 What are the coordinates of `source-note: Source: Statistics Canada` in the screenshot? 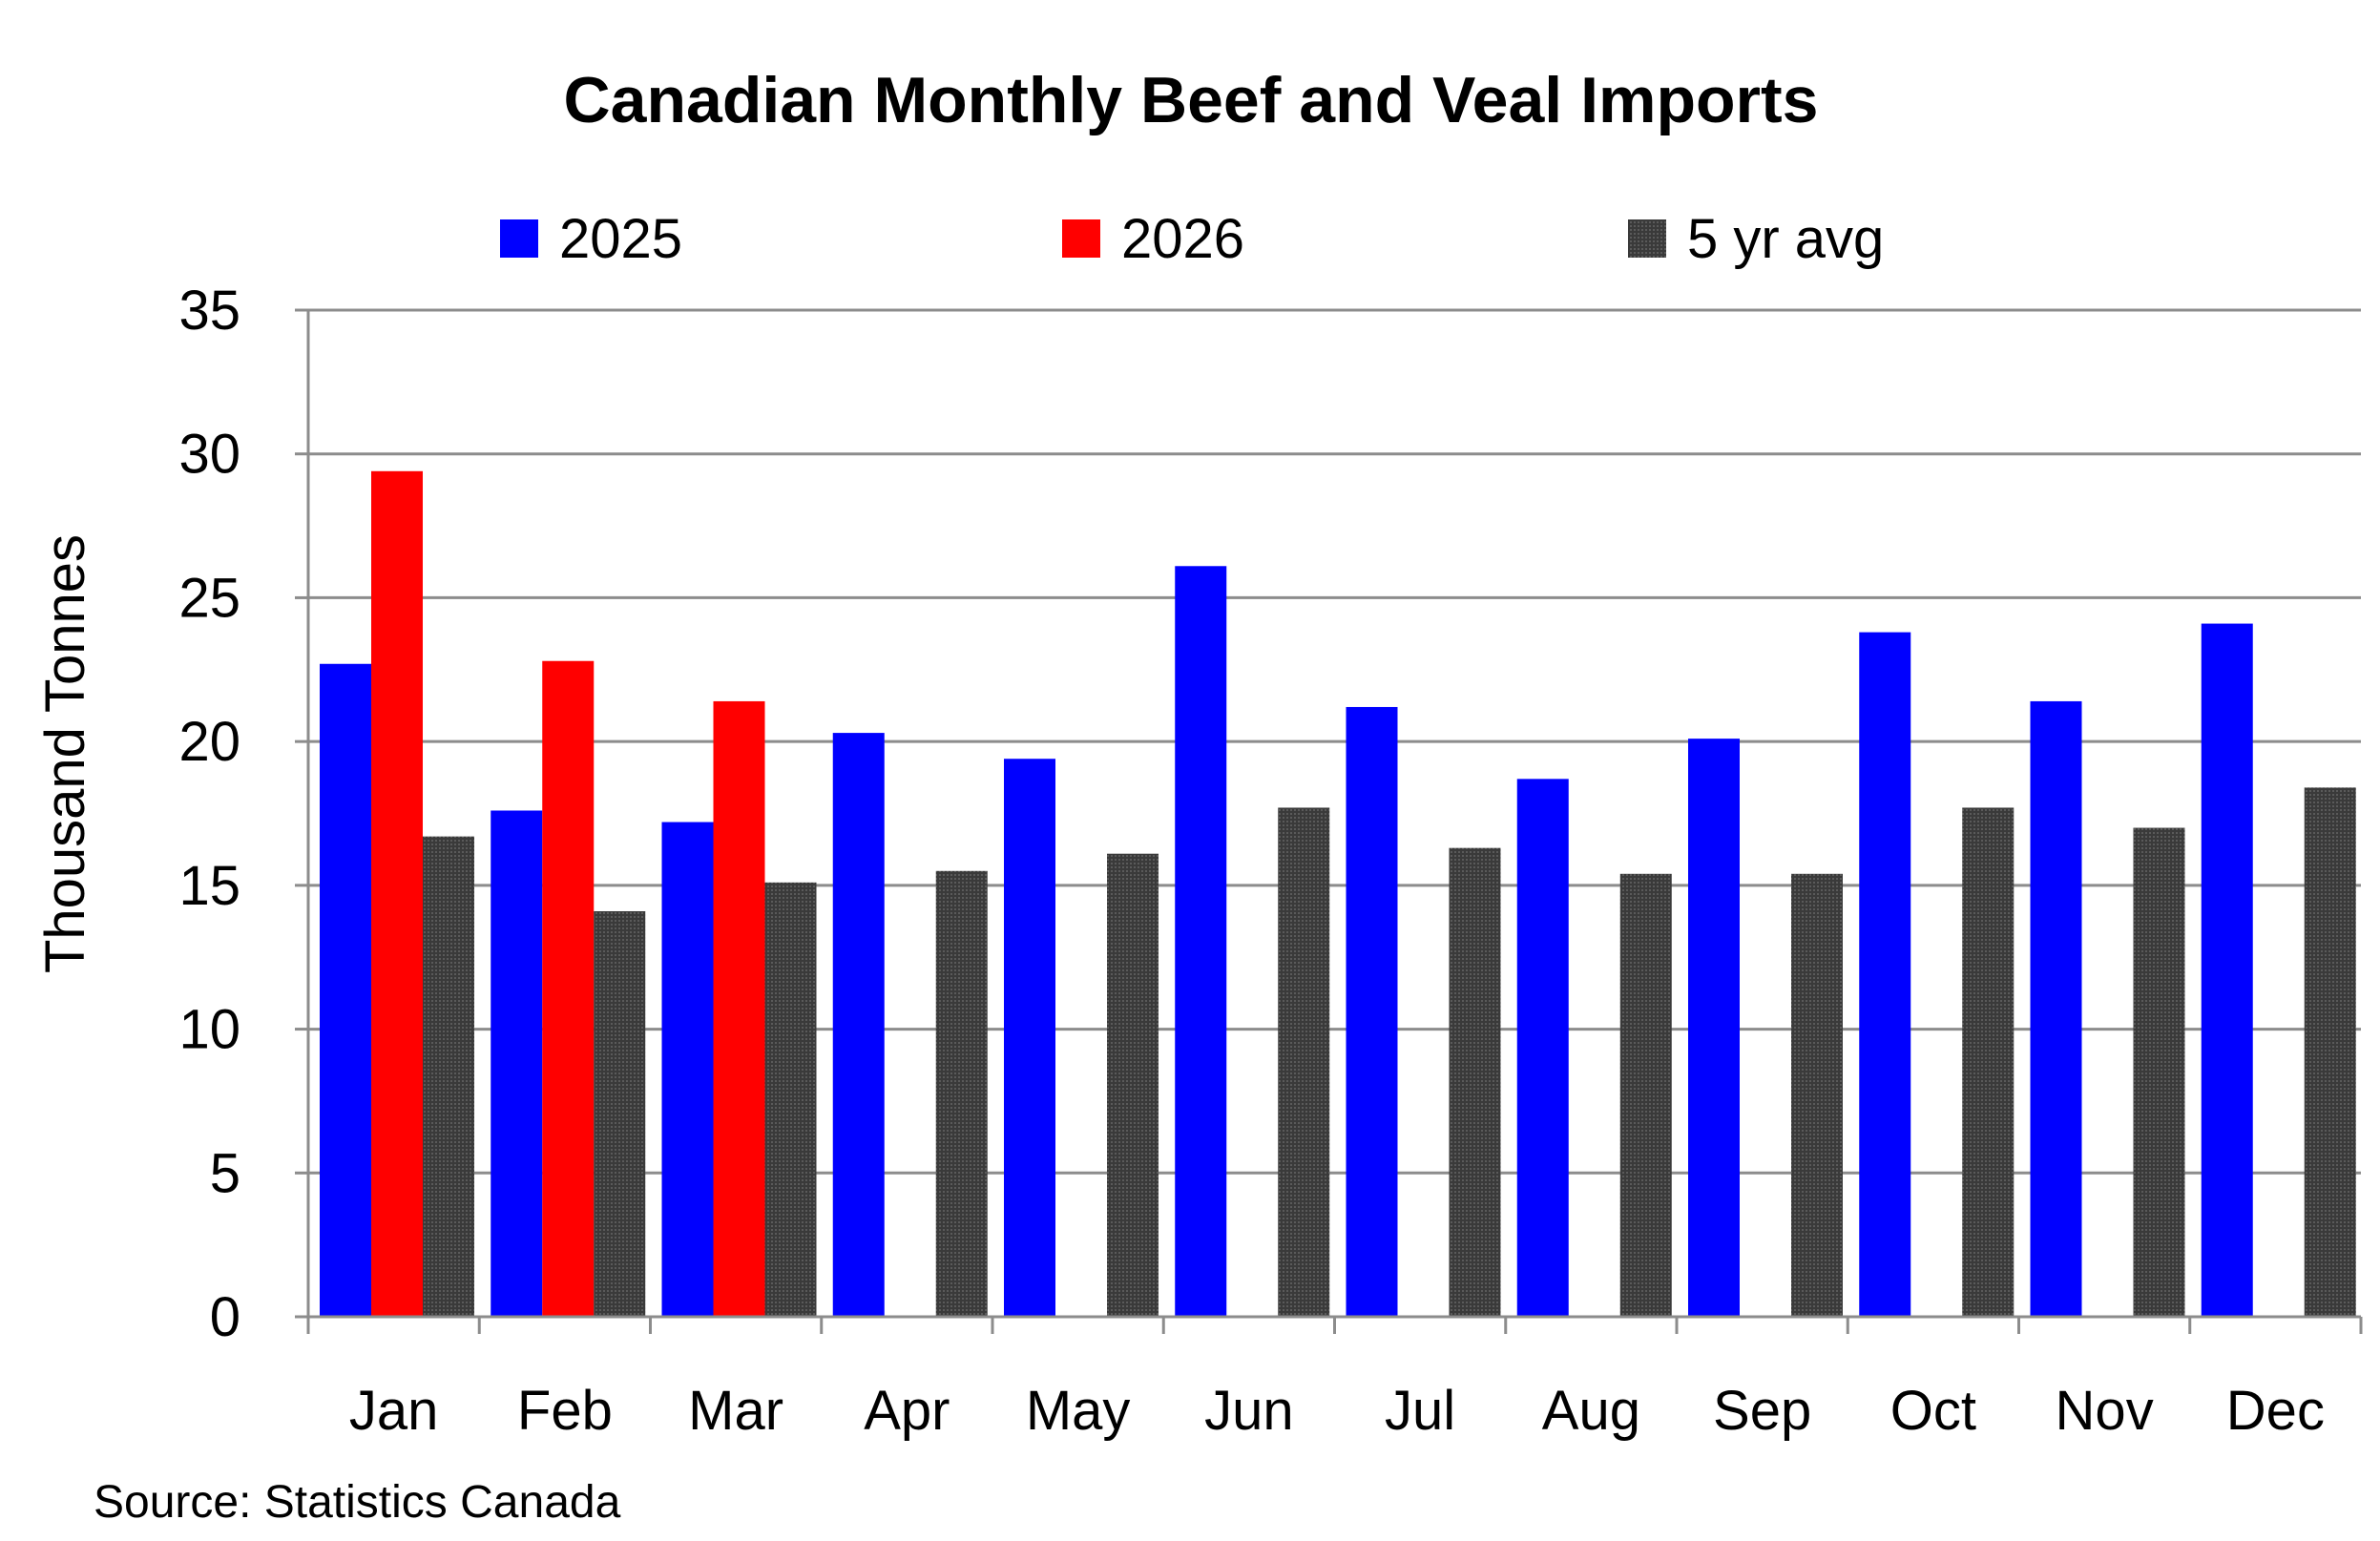 It's located at (358, 1502).